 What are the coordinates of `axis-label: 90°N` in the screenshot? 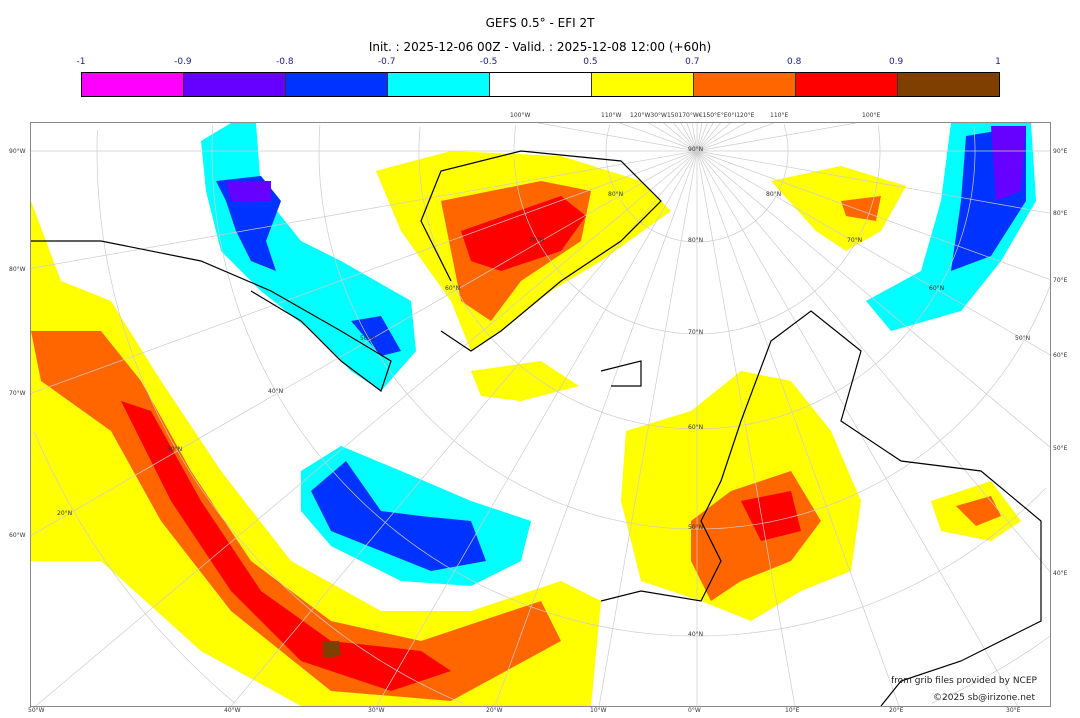 It's located at (696, 149).